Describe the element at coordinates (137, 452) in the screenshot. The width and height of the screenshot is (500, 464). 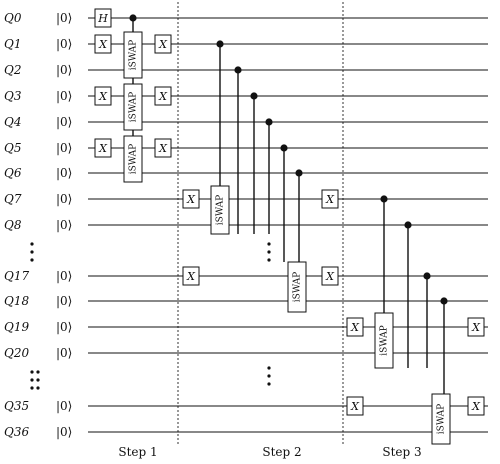
I see `step-label: Step 1` at that location.